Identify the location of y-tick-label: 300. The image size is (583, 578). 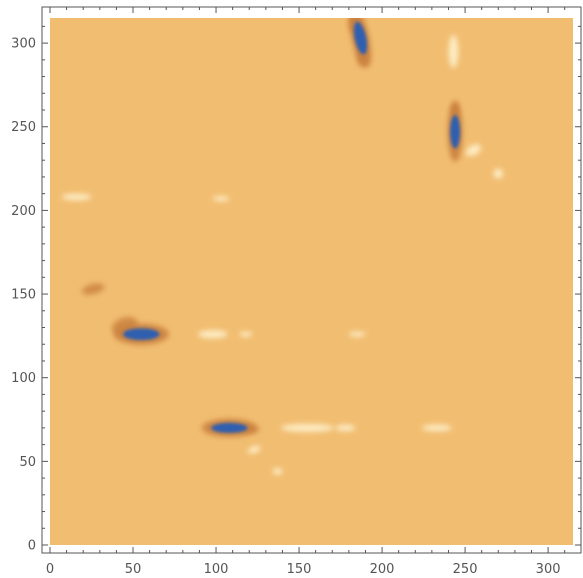
(23, 44).